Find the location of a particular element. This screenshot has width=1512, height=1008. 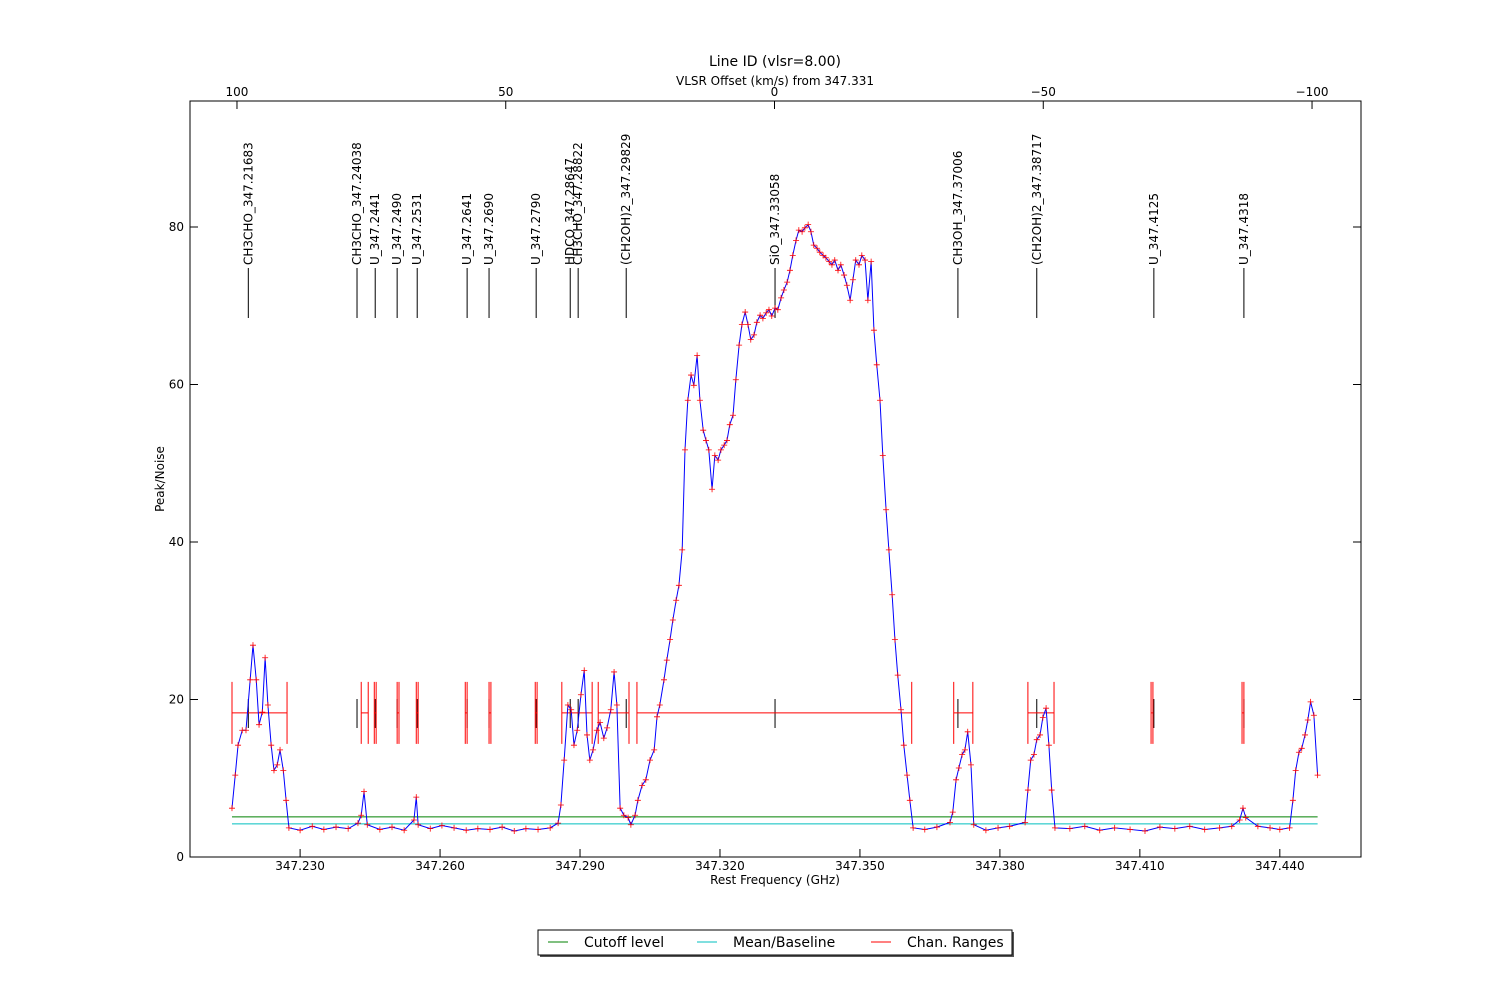

x2-tick-label: 0 is located at coordinates (775, 92).